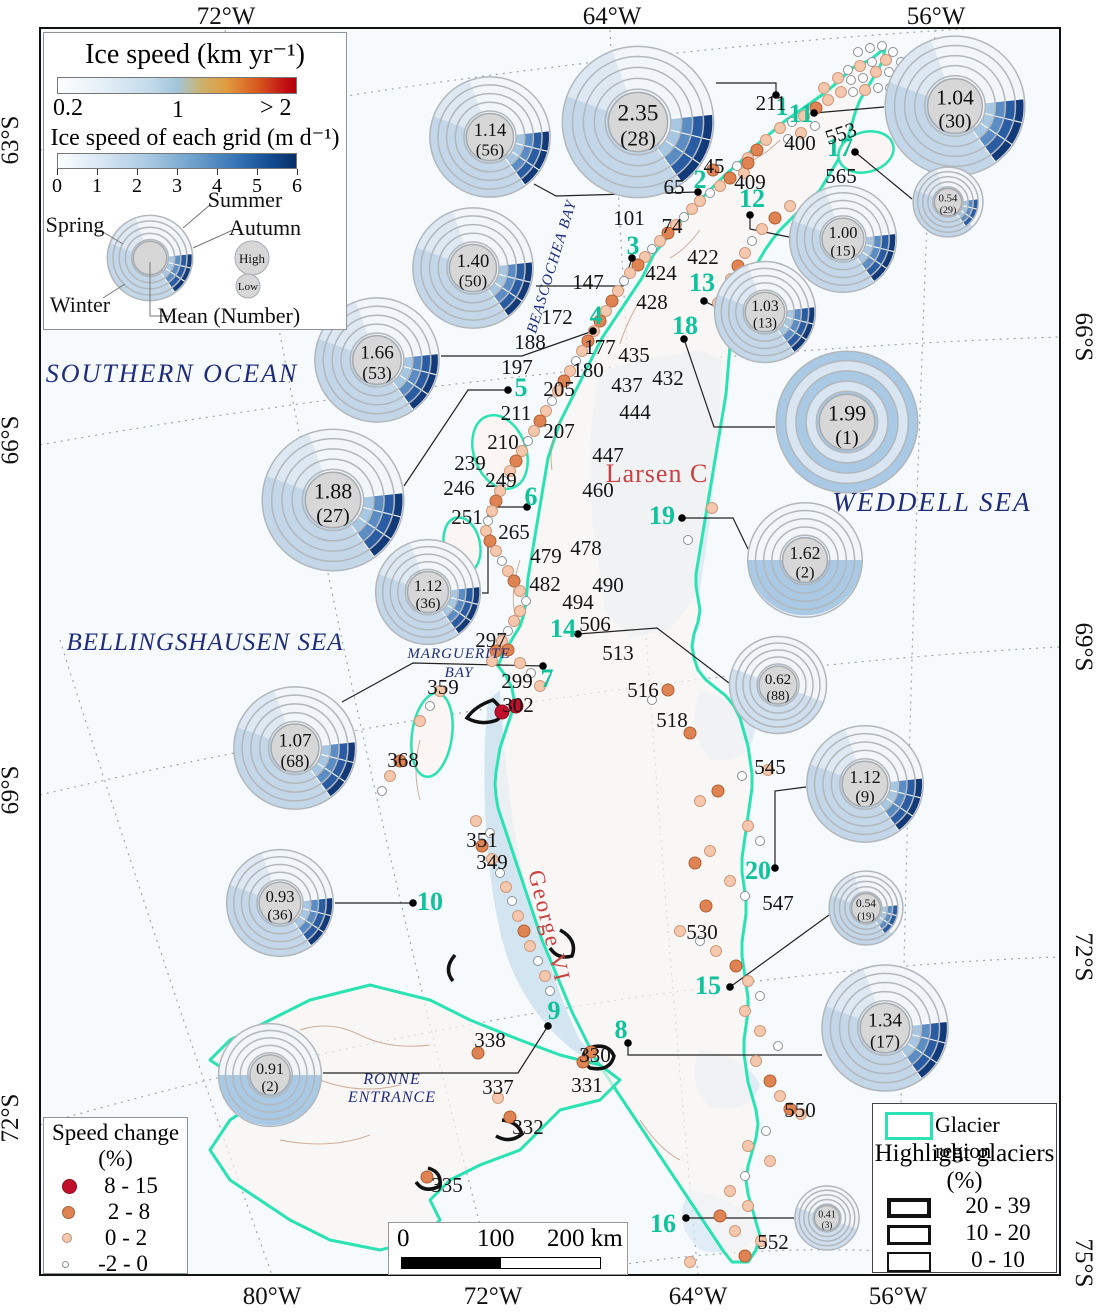 The width and height of the screenshot is (1096, 1314). What do you see at coordinates (280, 896) in the screenshot?
I see `rose-mean-value: 0.93` at bounding box center [280, 896].